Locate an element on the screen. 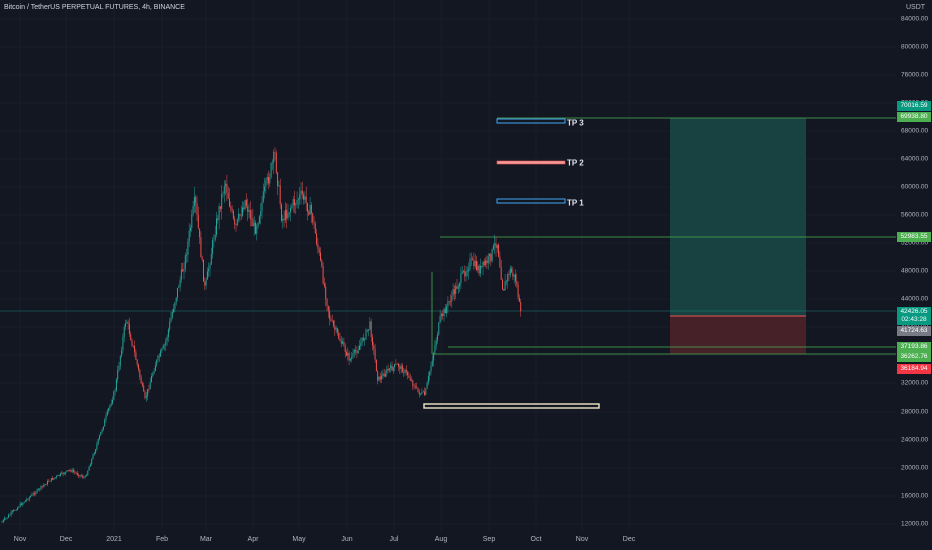  support-box is located at coordinates (511, 406).